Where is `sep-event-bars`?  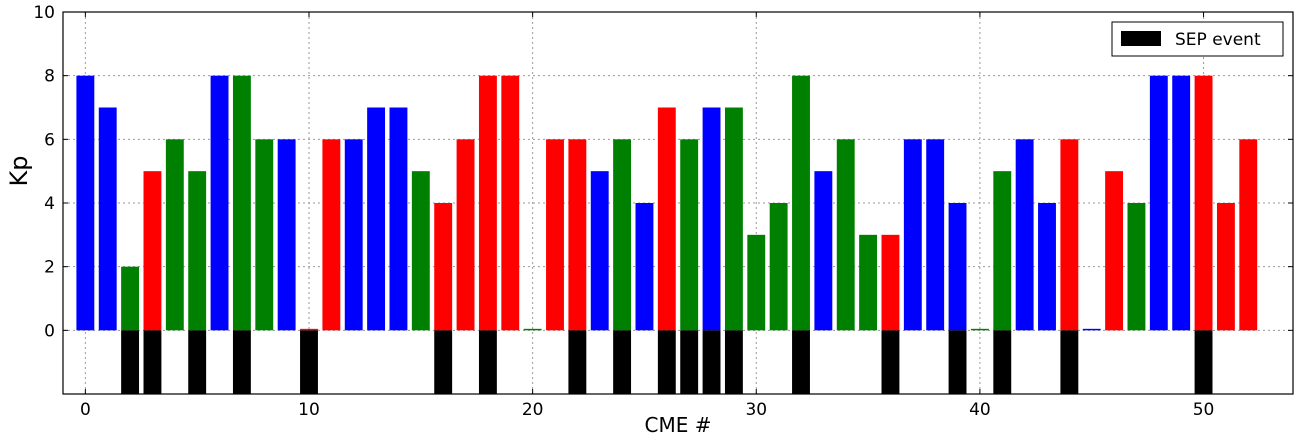 sep-event-bars is located at coordinates (667, 362).